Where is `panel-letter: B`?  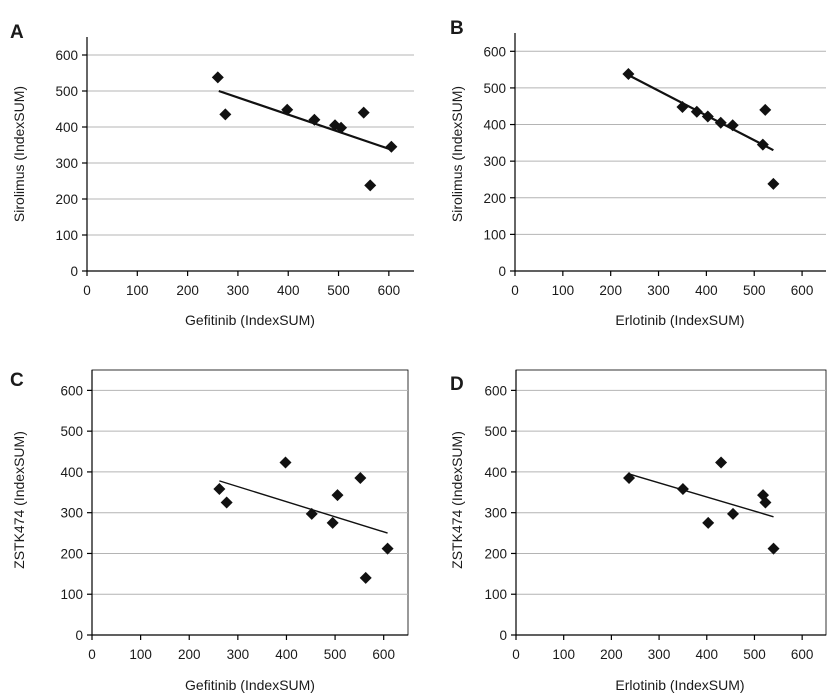
panel-letter: B is located at coordinates (457, 28).